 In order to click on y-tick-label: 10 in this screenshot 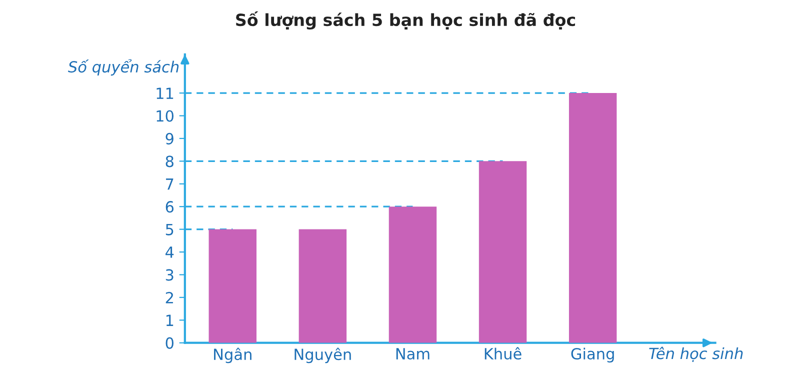, I will do `click(165, 116)`.